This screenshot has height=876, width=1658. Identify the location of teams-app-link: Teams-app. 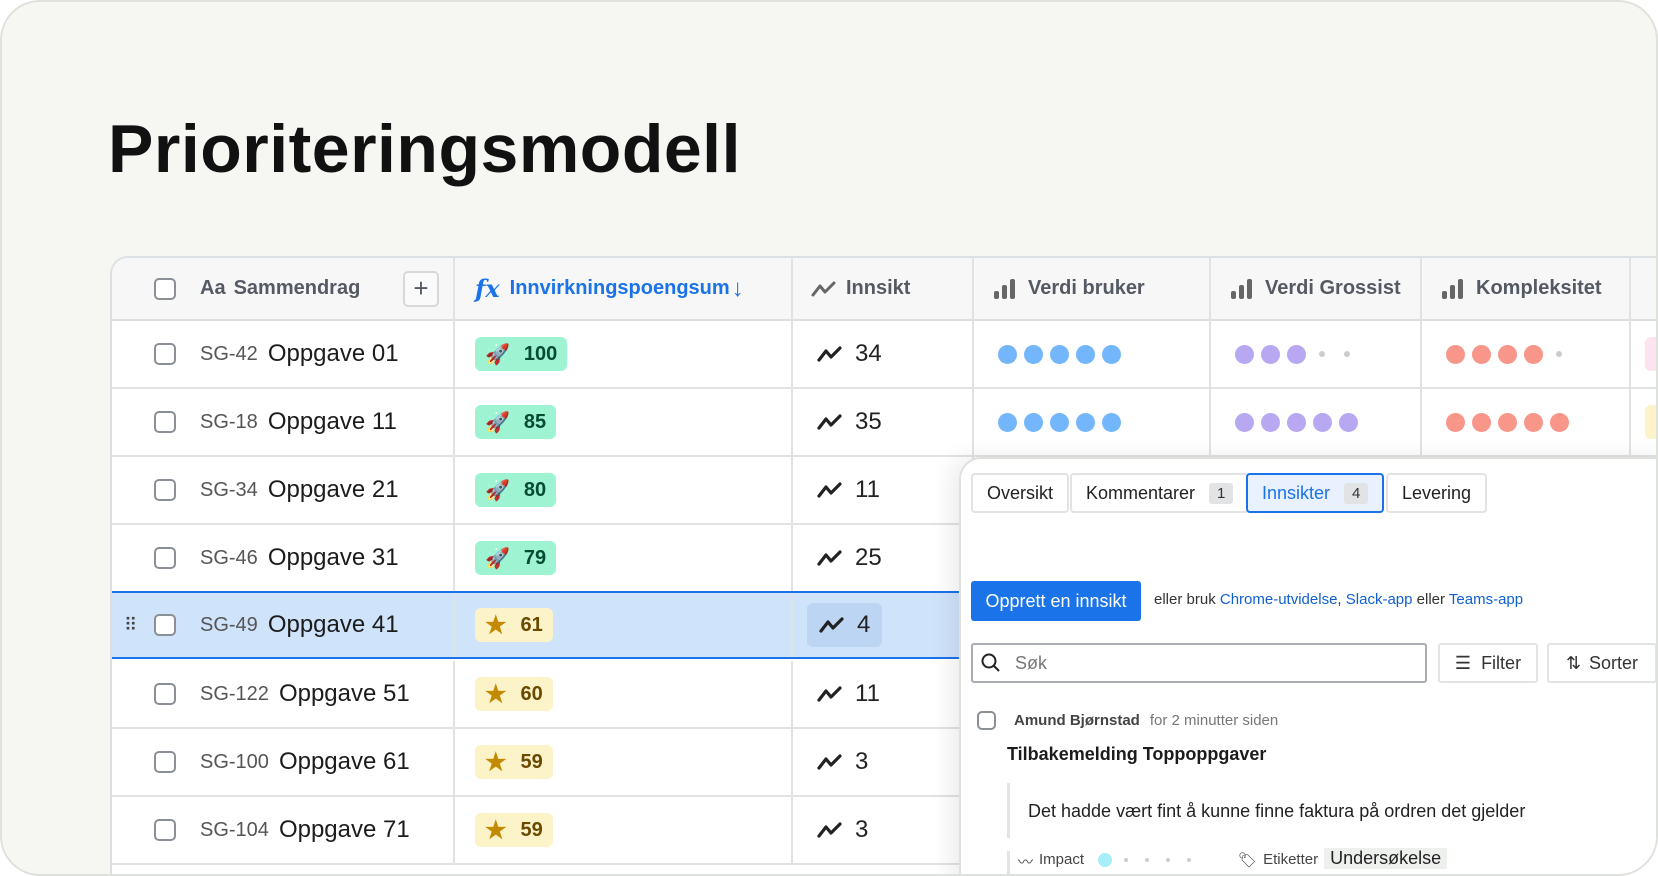
(1486, 599).